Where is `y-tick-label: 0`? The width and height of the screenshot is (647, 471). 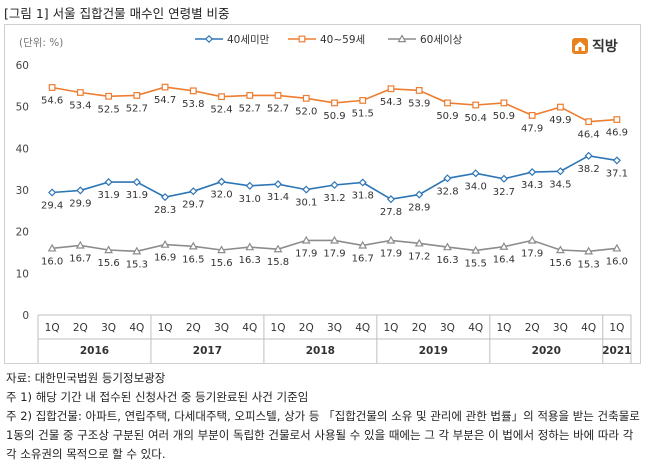
y-tick-label: 0 is located at coordinates (25, 316).